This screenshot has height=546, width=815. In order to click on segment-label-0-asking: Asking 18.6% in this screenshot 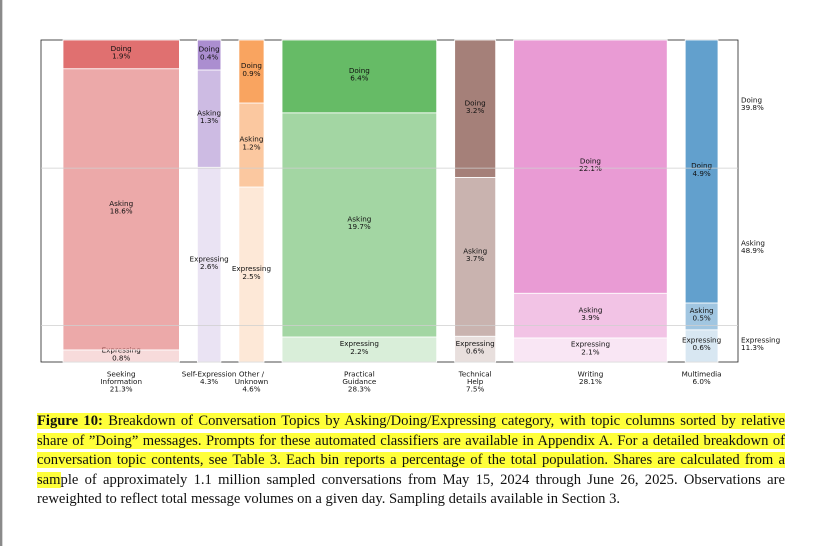, I will do `click(121, 207)`.